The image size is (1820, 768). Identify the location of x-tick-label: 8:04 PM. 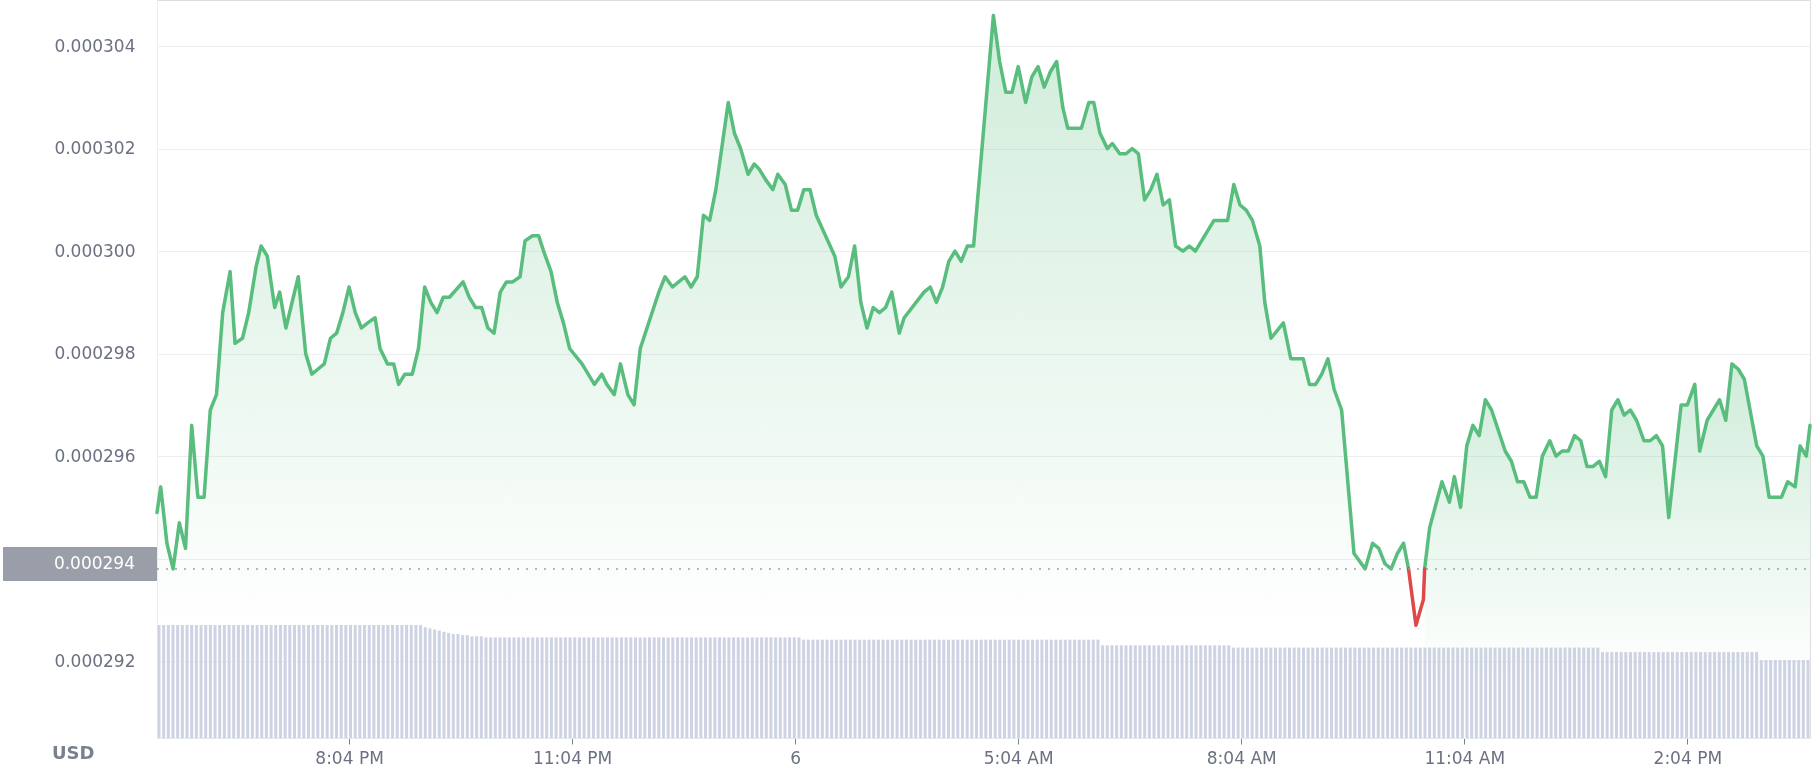
(349, 757).